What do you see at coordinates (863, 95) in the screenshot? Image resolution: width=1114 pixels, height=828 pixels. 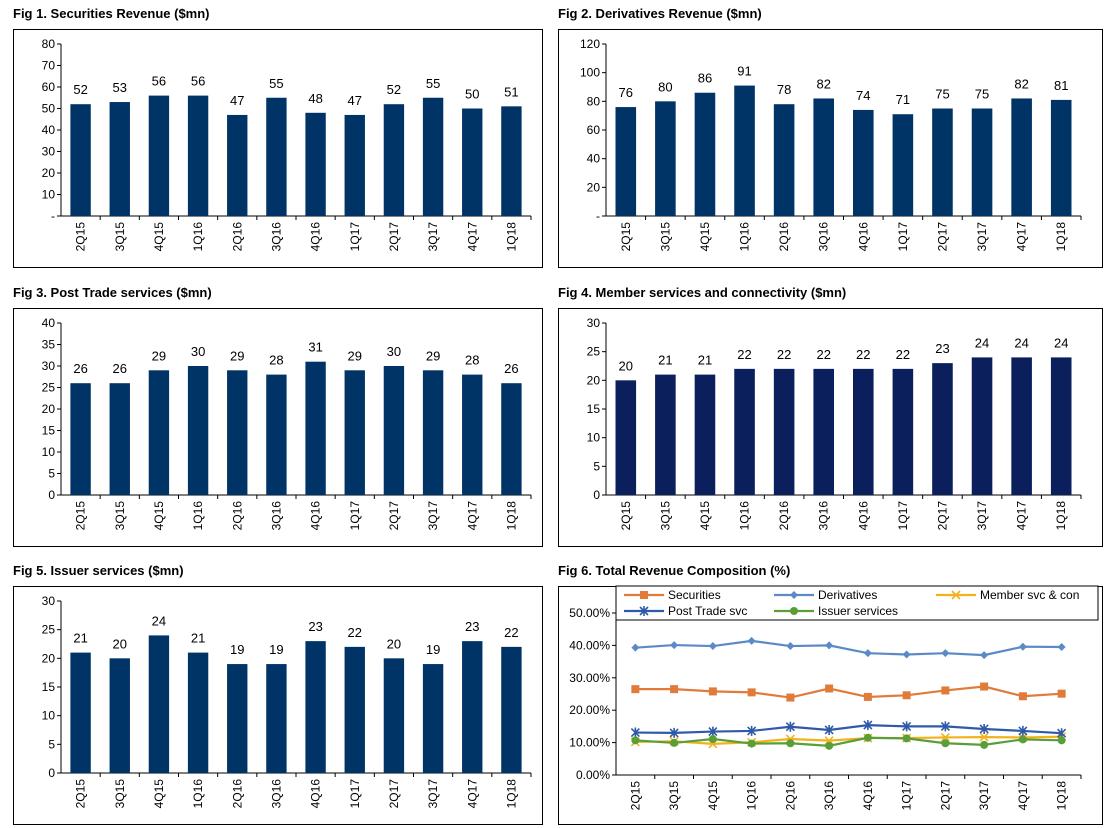 I see `data-label: 74` at bounding box center [863, 95].